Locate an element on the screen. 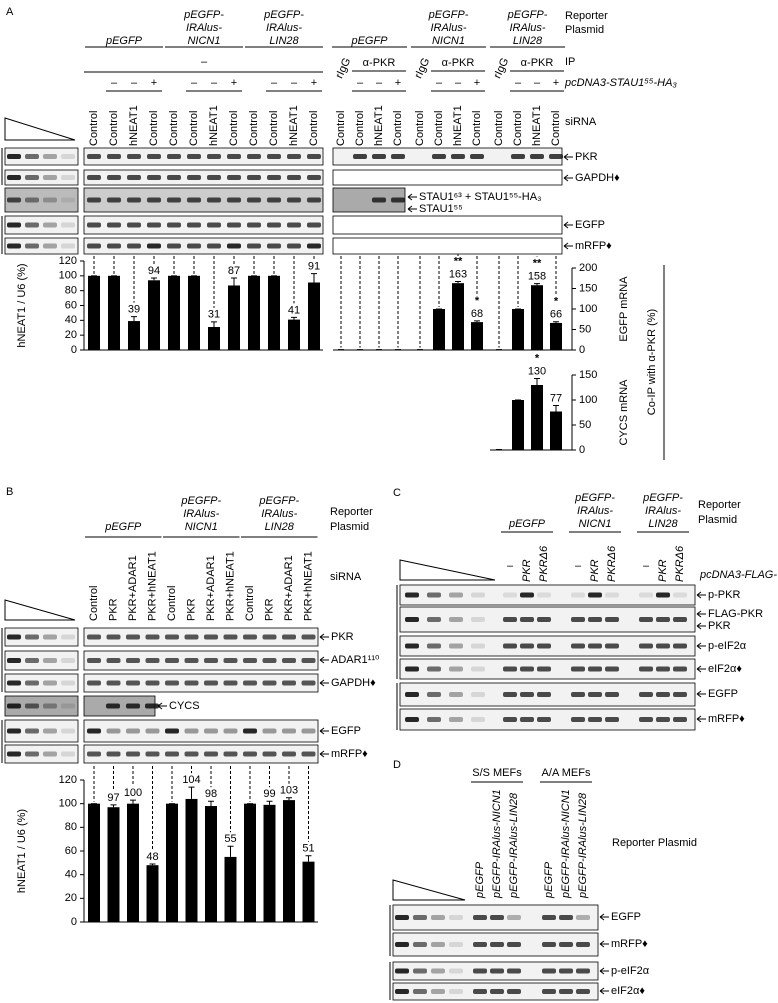 This screenshot has width=778, height=1003. y-tick-label: 20 is located at coordinates (71, 898).